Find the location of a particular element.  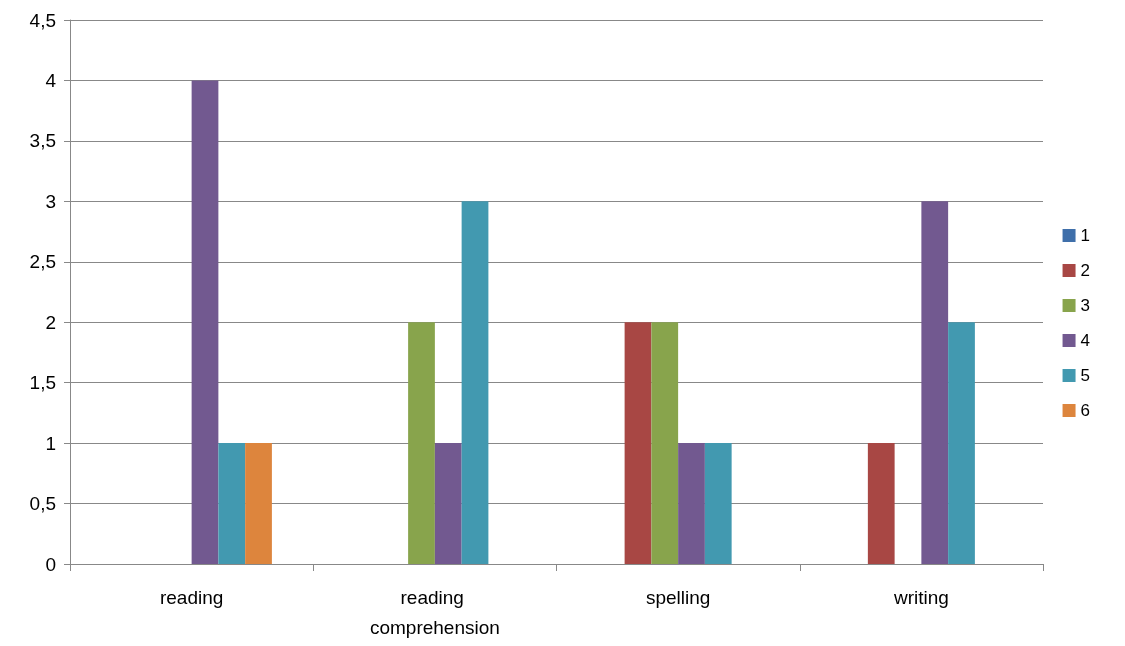

legend-label: 2 is located at coordinates (1085, 270).